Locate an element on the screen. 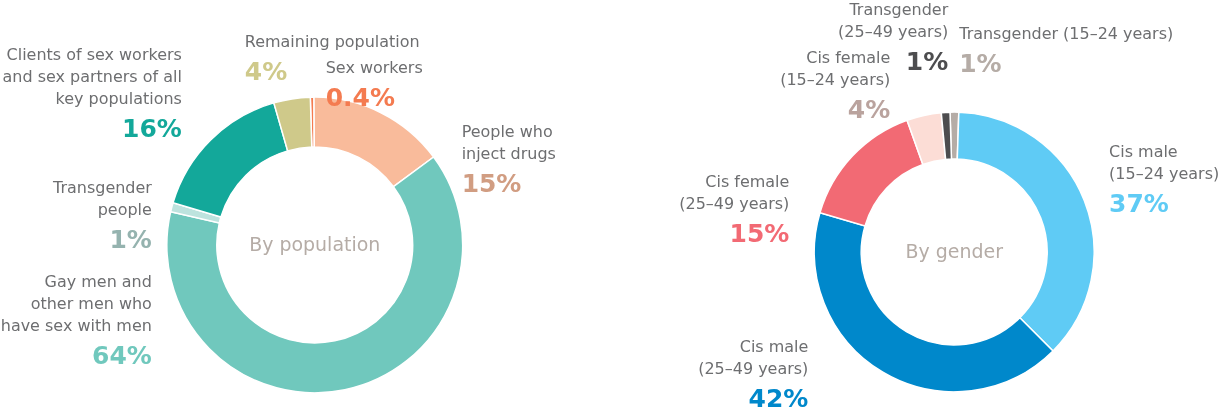 This screenshot has width=1231, height=408. slice-label: Gay men and other men who have sex with men is located at coordinates (76, 303).